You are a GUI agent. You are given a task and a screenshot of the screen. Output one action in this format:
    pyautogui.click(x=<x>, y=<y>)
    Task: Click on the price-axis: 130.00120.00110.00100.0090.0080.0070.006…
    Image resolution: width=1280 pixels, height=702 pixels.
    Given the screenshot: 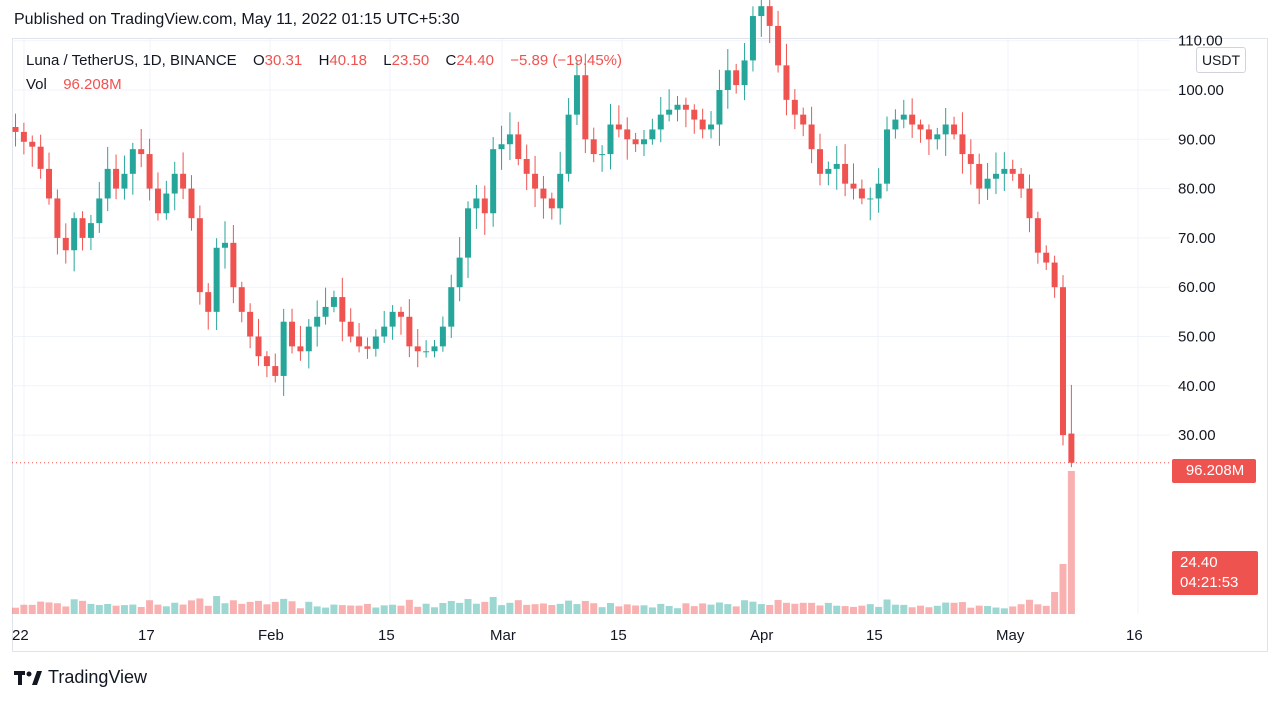 What is the action you would take?
    pyautogui.click(x=1201, y=222)
    